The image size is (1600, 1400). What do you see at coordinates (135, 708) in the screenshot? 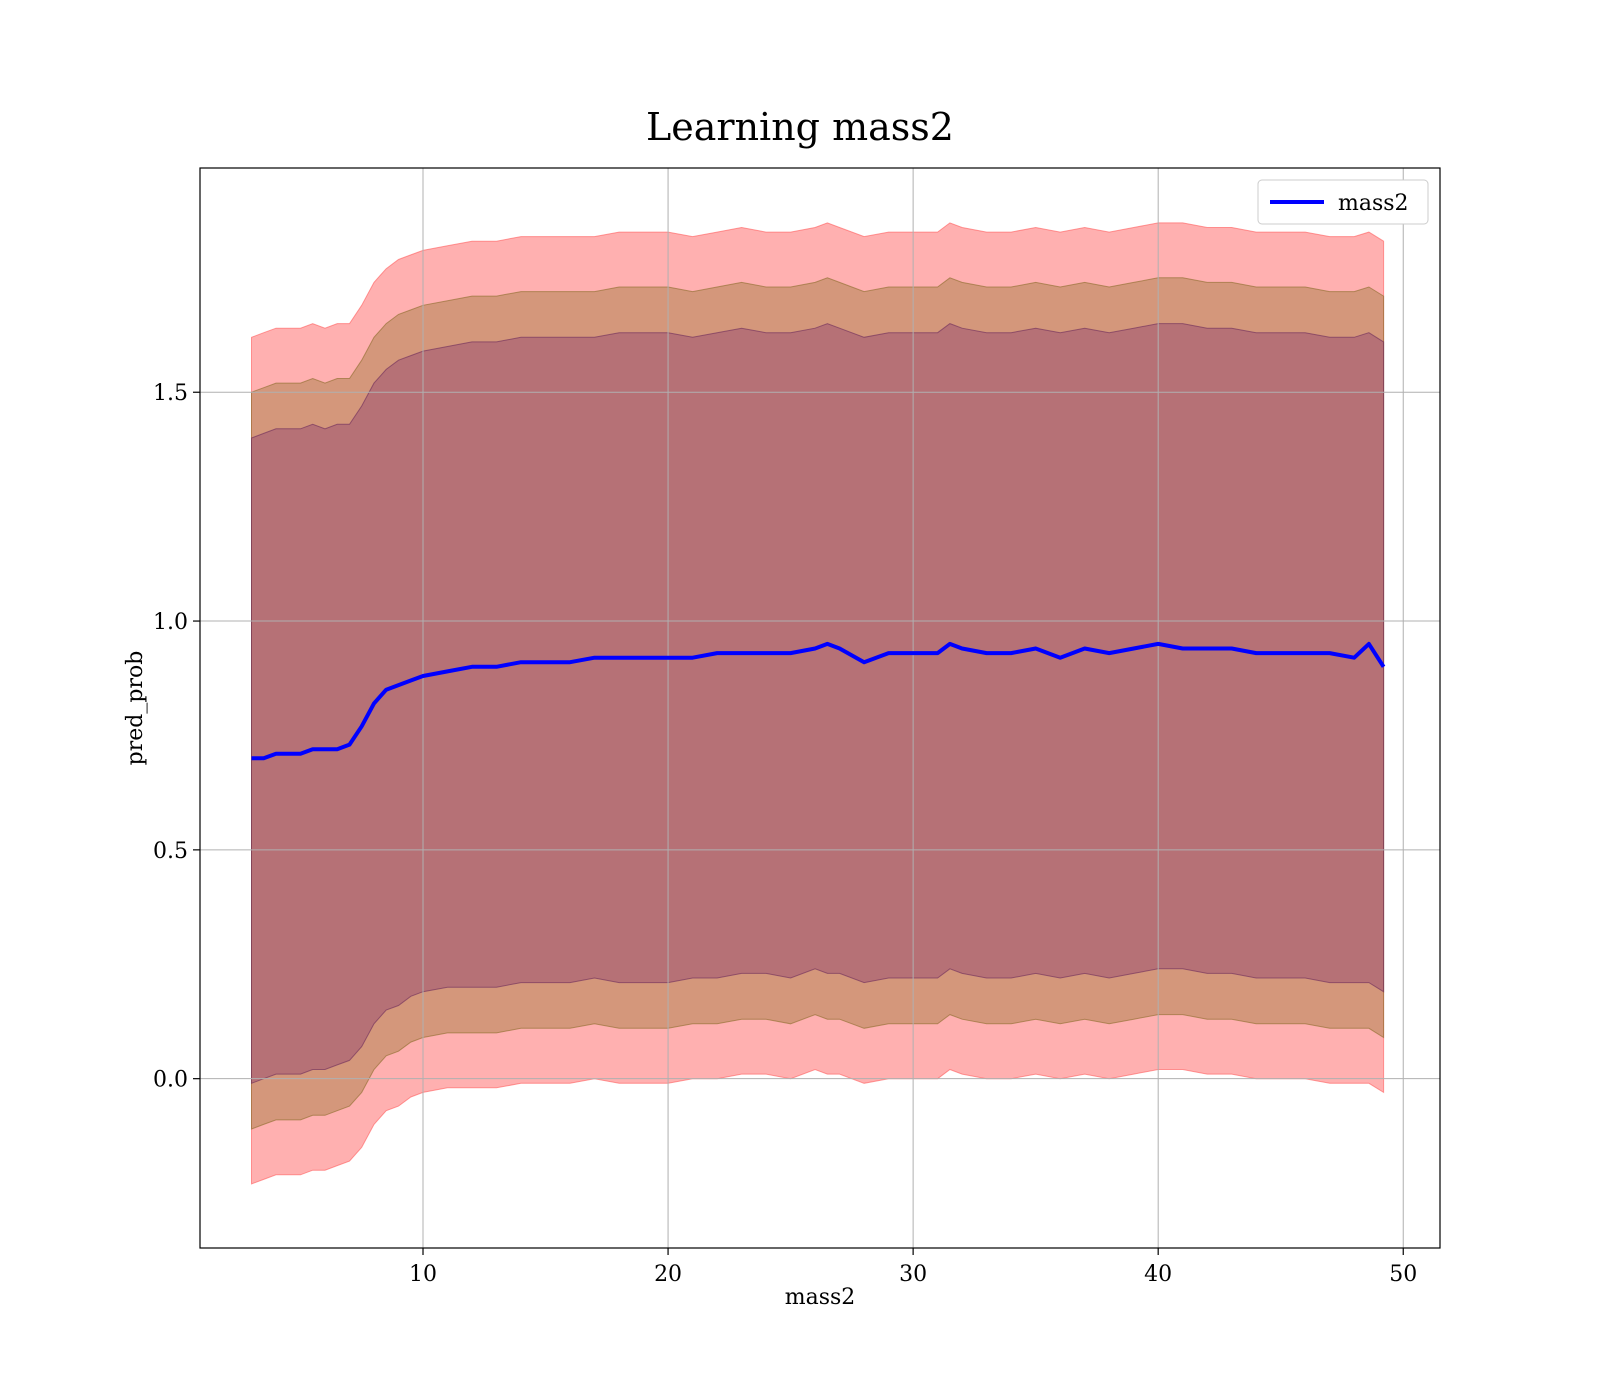
I see `y-axis-label: pred_prob` at bounding box center [135, 708].